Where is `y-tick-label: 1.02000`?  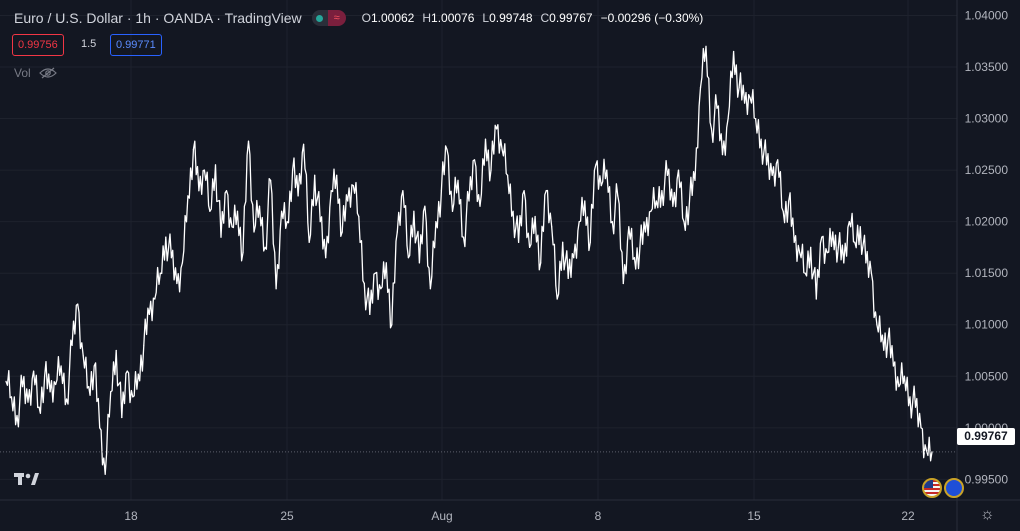 y-tick-label: 1.02000 is located at coordinates (987, 222).